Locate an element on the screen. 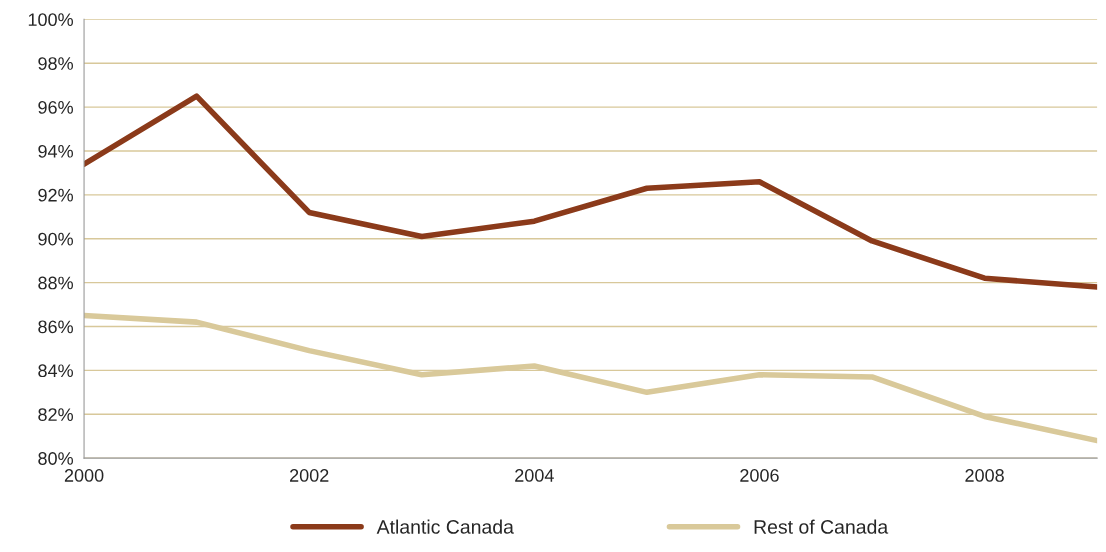 The image size is (1106, 552). y-tick-label: 98% is located at coordinates (55, 63).